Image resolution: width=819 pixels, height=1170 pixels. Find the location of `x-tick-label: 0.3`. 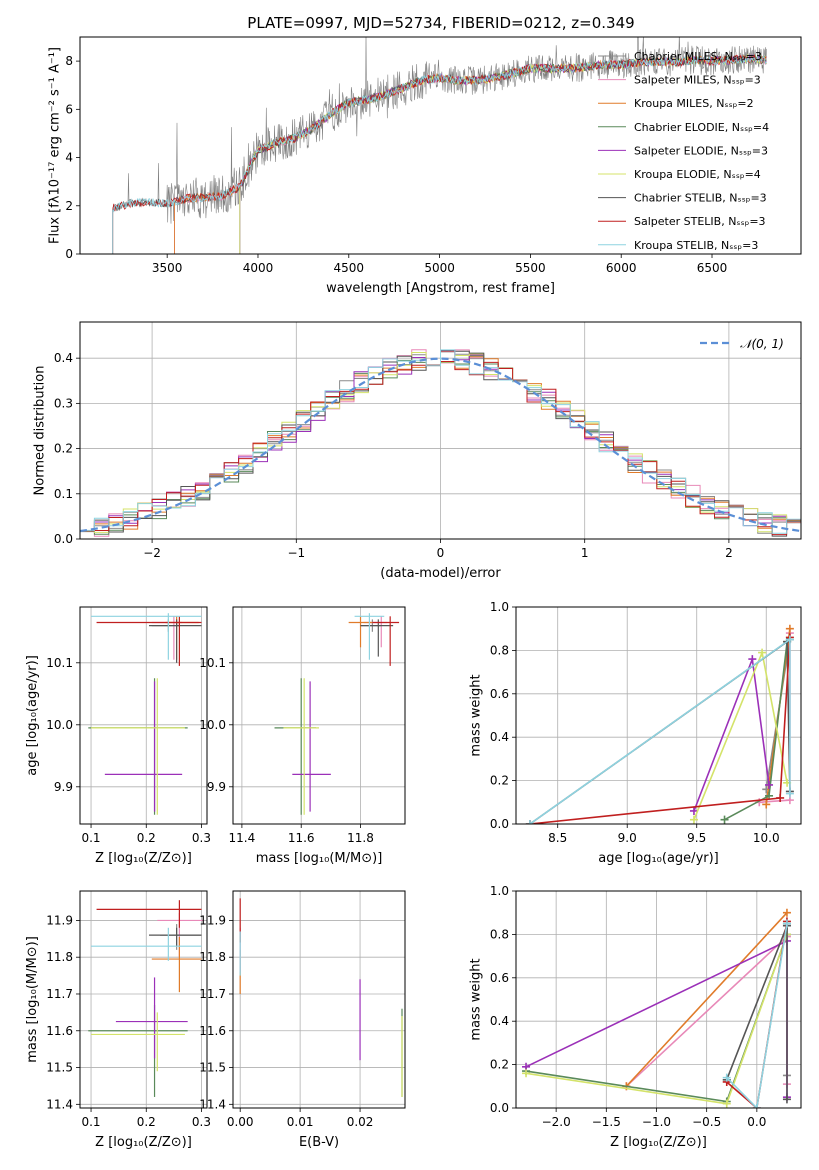

x-tick-label: 0.3 is located at coordinates (201, 838).